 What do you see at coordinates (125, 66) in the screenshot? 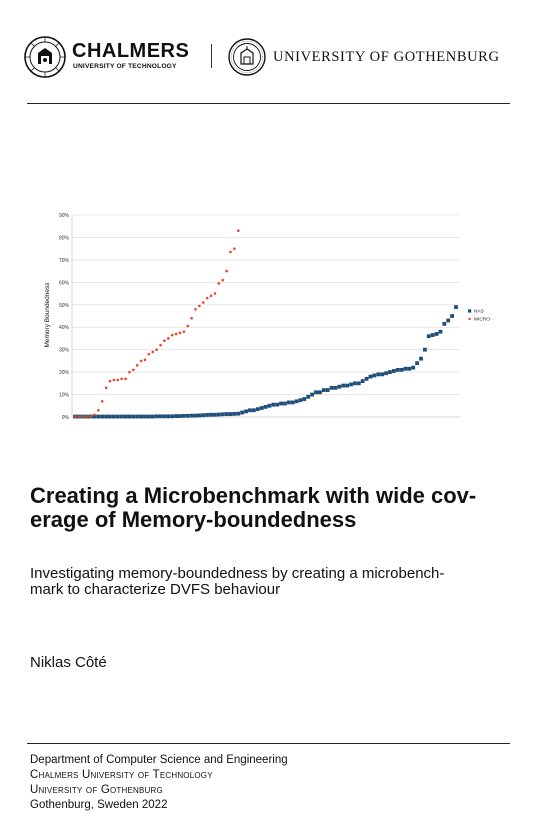
I see `chalmers-logo-subtitle: UNIVERSITY OF TECHNOLOGY` at bounding box center [125, 66].